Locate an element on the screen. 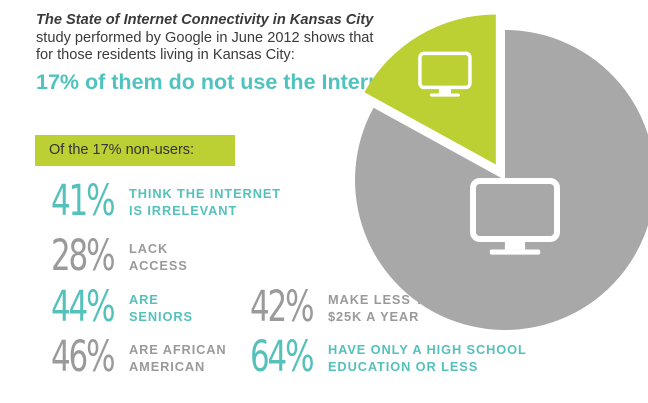 The width and height of the screenshot is (648, 403). stat-value: 44% is located at coordinates (83, 307).